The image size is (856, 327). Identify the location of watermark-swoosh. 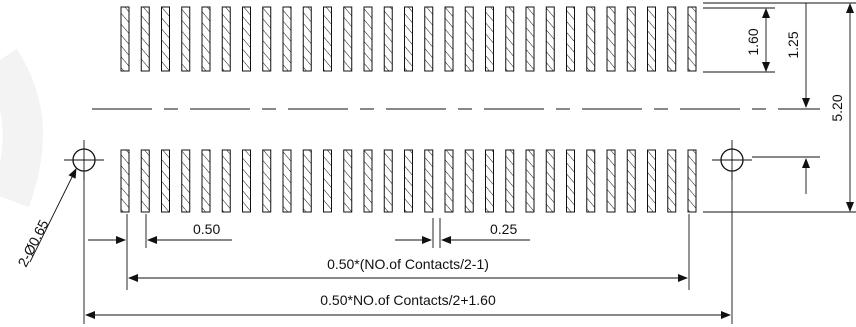
(21, 128).